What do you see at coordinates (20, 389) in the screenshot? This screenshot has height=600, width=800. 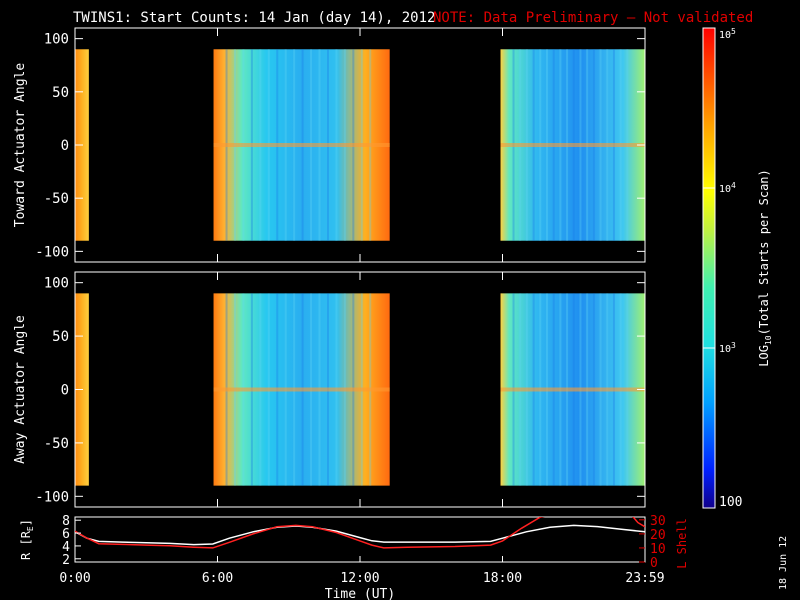 I see `y-axis-label: Away Actuator Angle` at bounding box center [20, 389].